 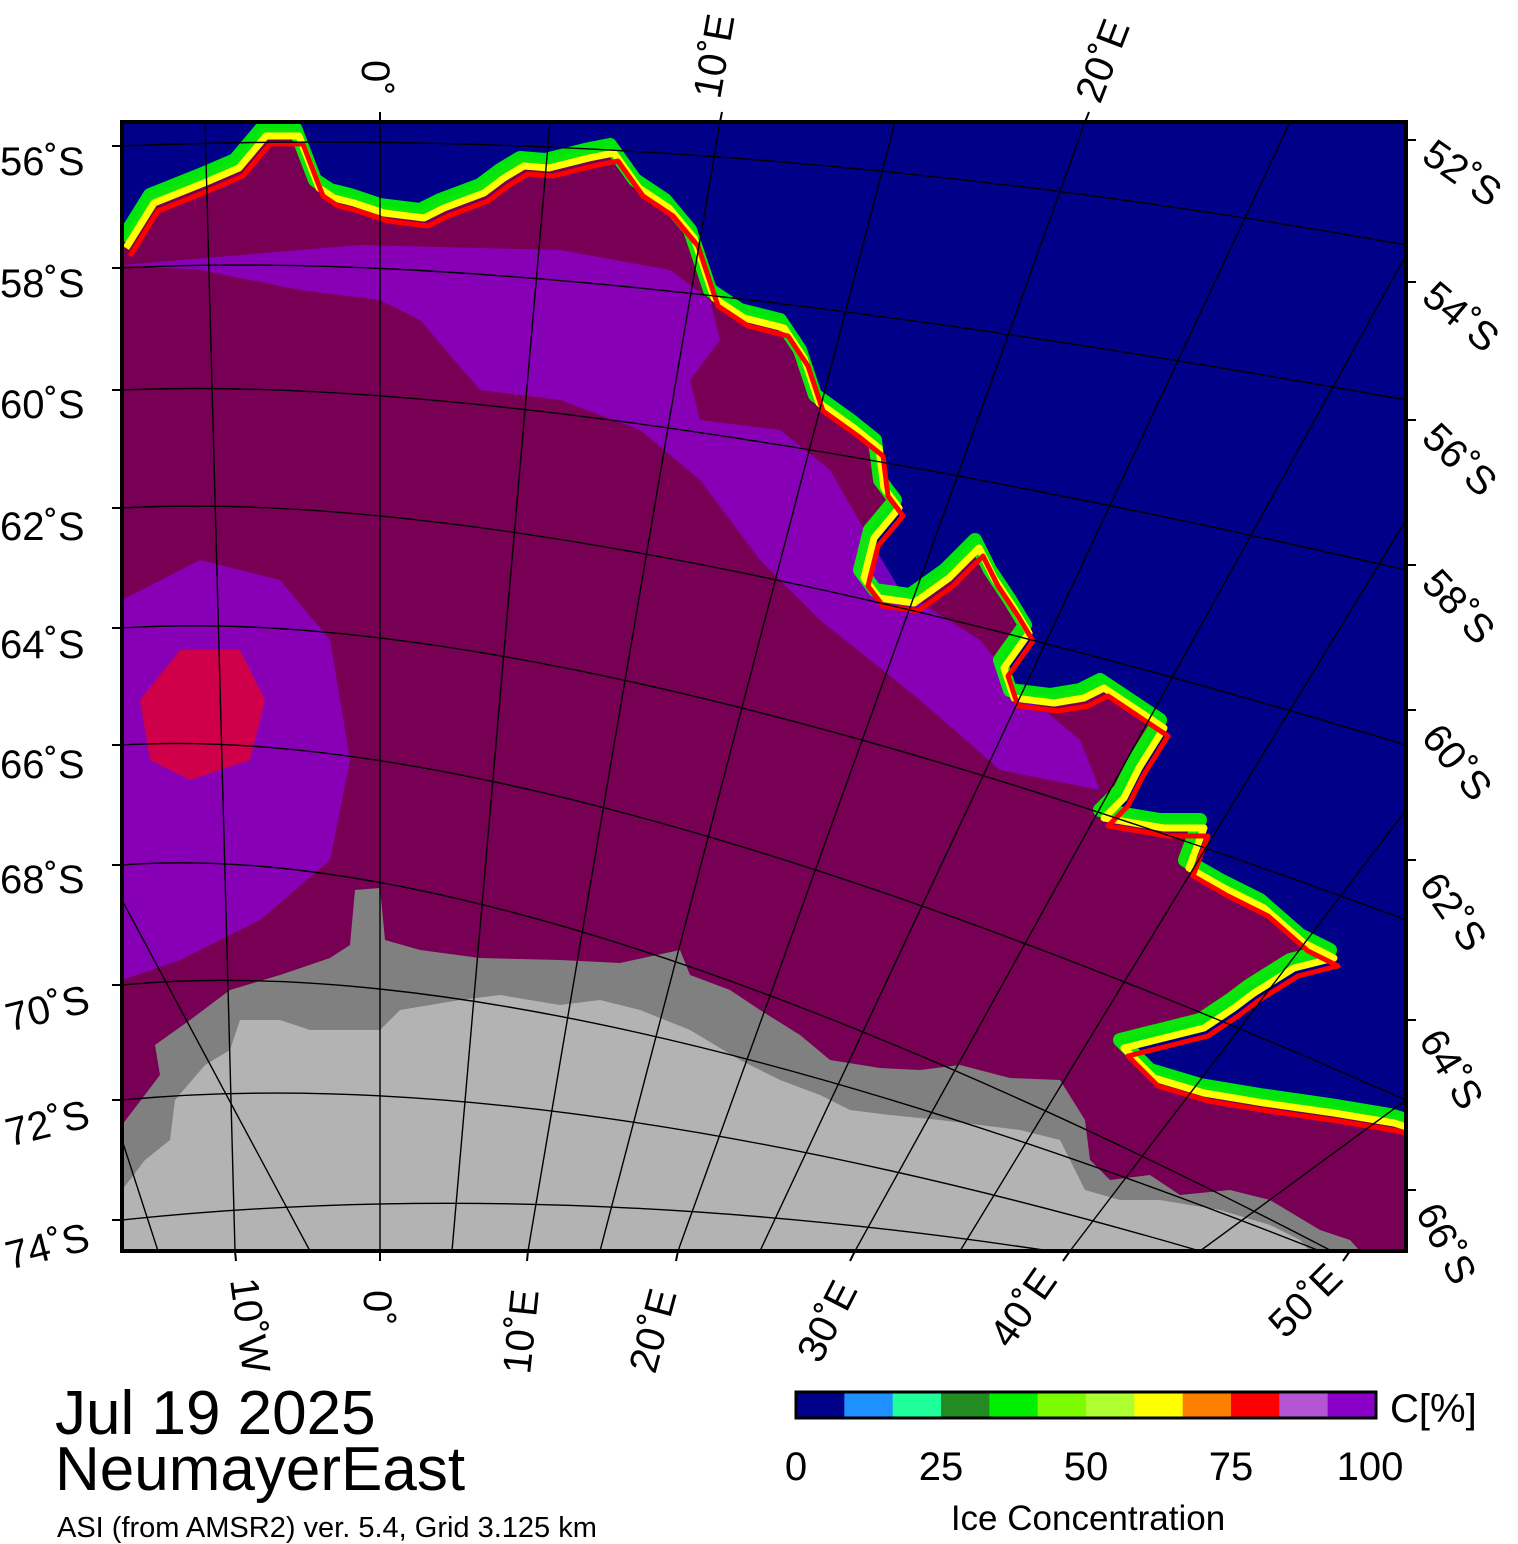 I want to click on lat-label-72s: 72˚S, so click(x=47, y=1123).